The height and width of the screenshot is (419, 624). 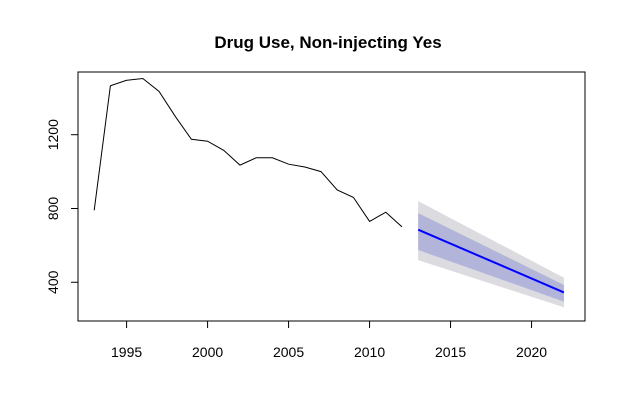 What do you see at coordinates (450, 352) in the screenshot?
I see `x-tick-label: 2015` at bounding box center [450, 352].